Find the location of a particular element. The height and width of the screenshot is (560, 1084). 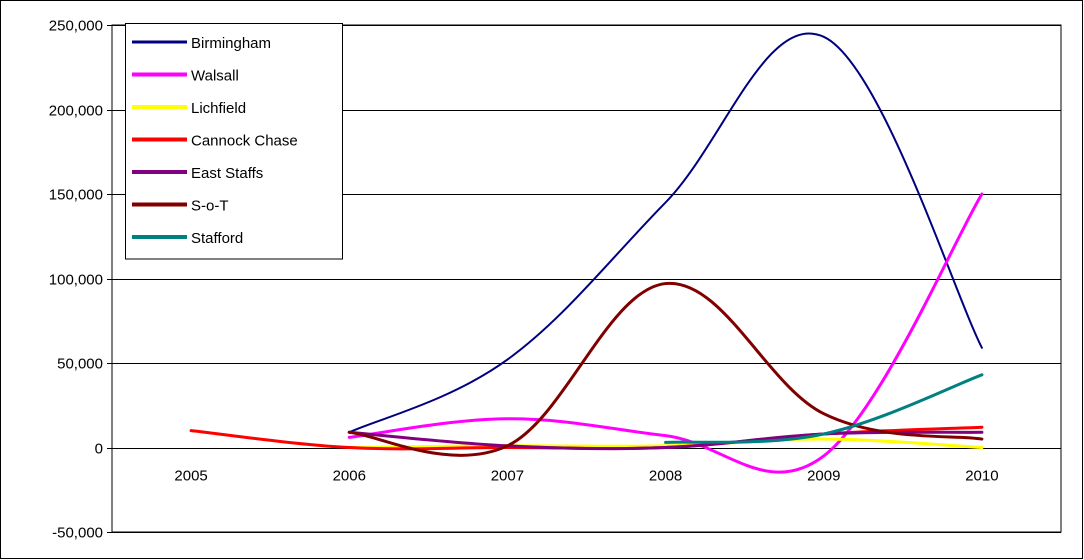

y-tick-label: 50,000 is located at coordinates (80, 364).